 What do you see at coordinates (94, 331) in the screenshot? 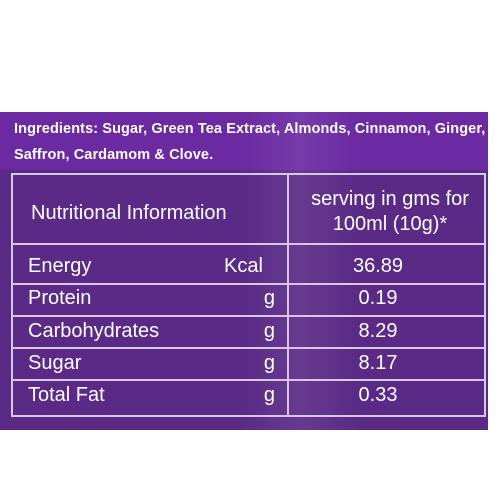
I see `nutrient-carbohydrates-label: Carbohydrates` at bounding box center [94, 331].